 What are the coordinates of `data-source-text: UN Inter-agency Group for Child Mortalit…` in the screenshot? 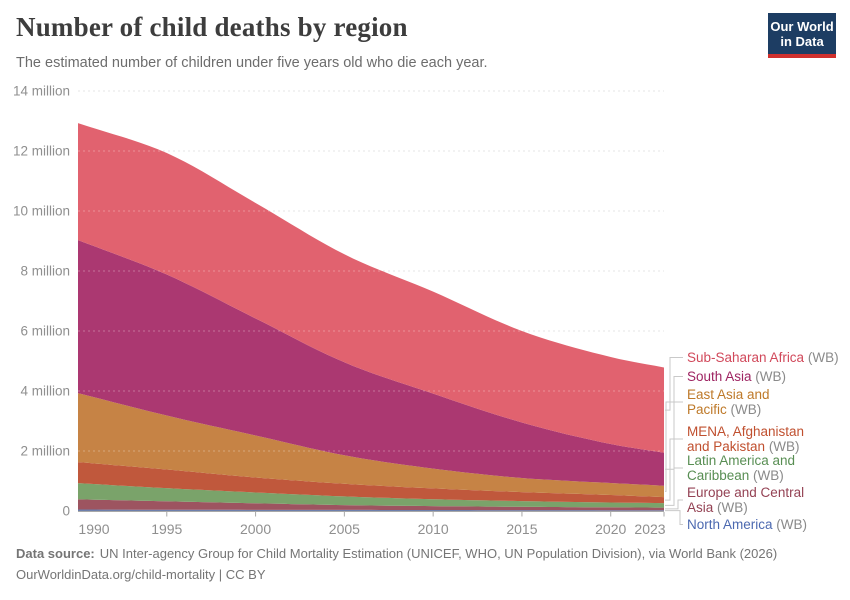 It's located at (438, 553).